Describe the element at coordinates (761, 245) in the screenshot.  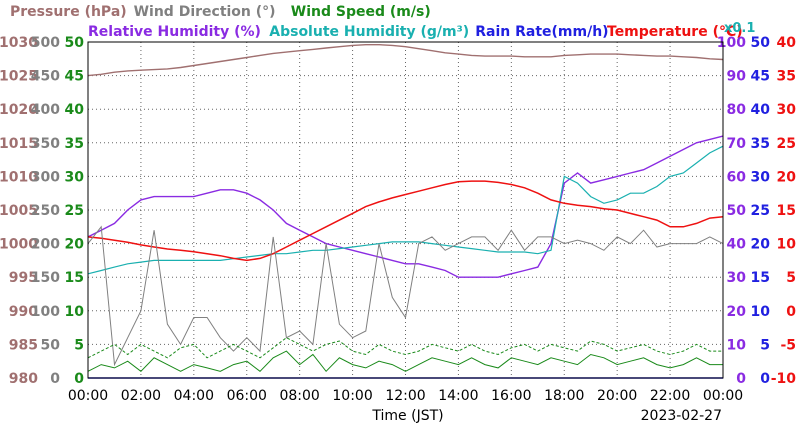
I see `rain-rate-tick-label: 20` at that location.